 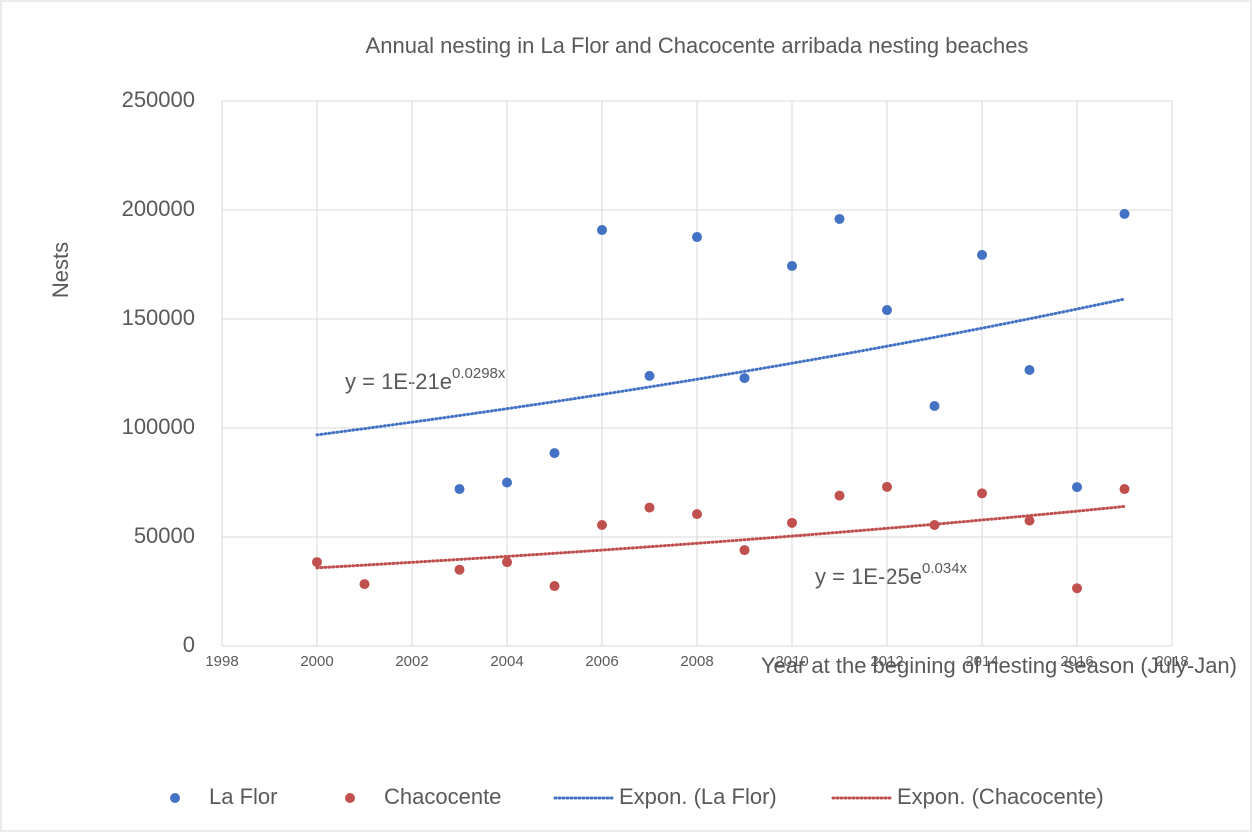 I want to click on equation-exponent: 0.0298x, so click(x=479, y=373).